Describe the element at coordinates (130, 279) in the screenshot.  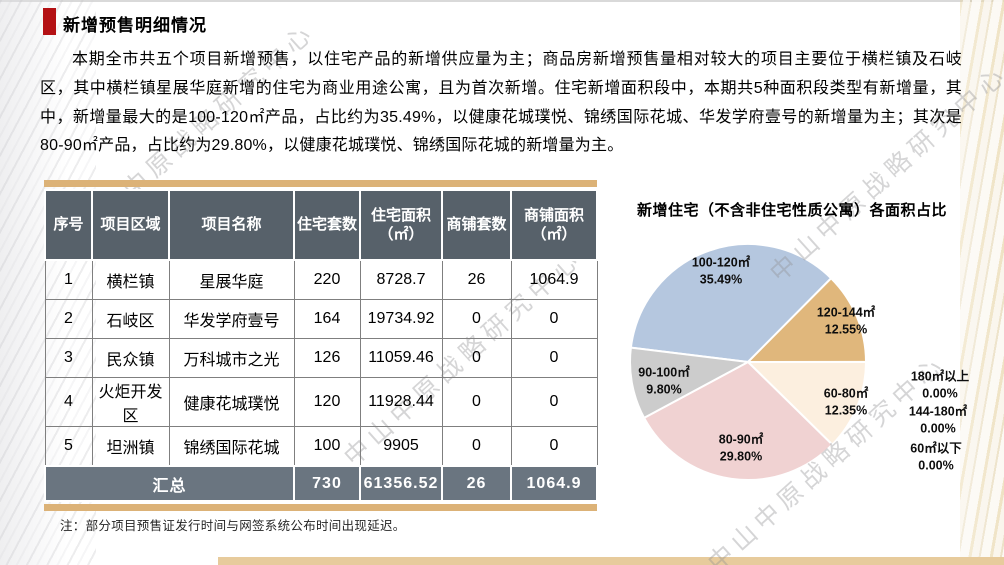
I see `table-cell: 横栏镇` at that location.